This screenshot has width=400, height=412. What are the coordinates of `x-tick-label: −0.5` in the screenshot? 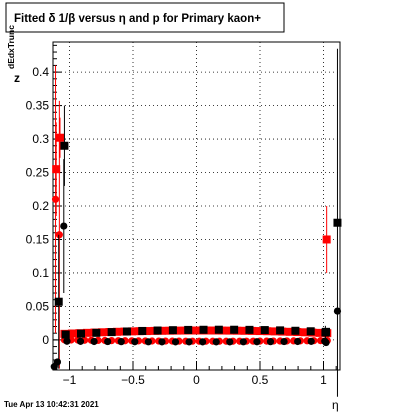 It's located at (133, 380).